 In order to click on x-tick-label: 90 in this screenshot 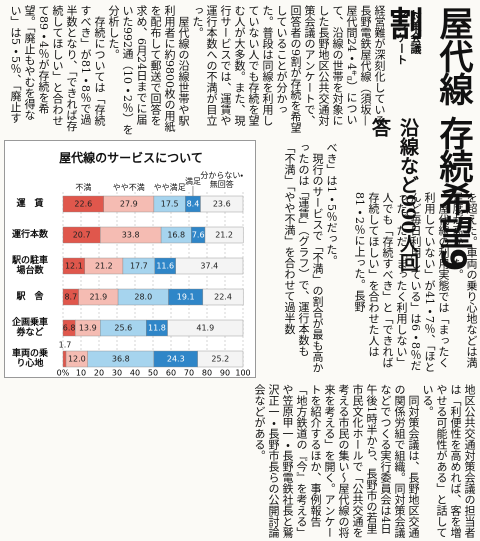, I will do `click(225, 373)`.